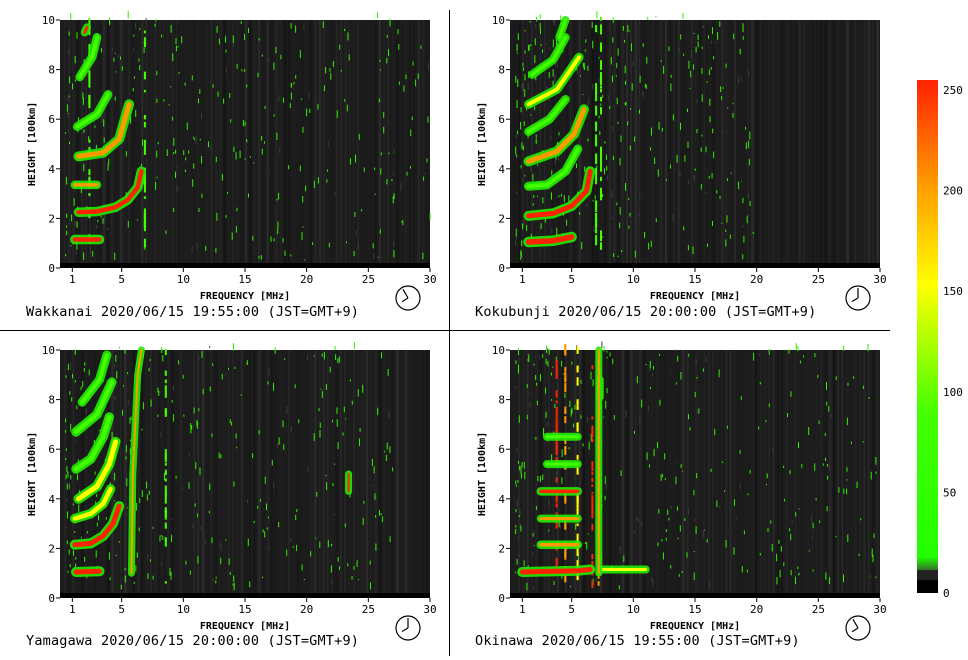  Describe the element at coordinates (51, 548) in the screenshot. I see `y-tick-label: 2` at that location.